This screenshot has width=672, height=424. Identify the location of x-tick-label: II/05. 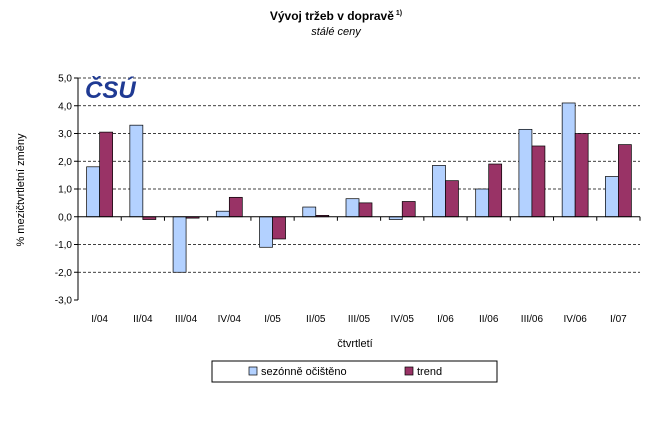
(316, 319).